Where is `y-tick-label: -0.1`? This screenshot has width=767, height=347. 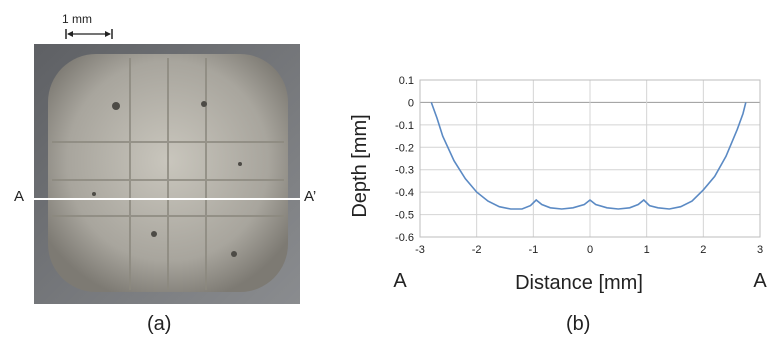
y-tick-label: -0.1 is located at coordinates (404, 126).